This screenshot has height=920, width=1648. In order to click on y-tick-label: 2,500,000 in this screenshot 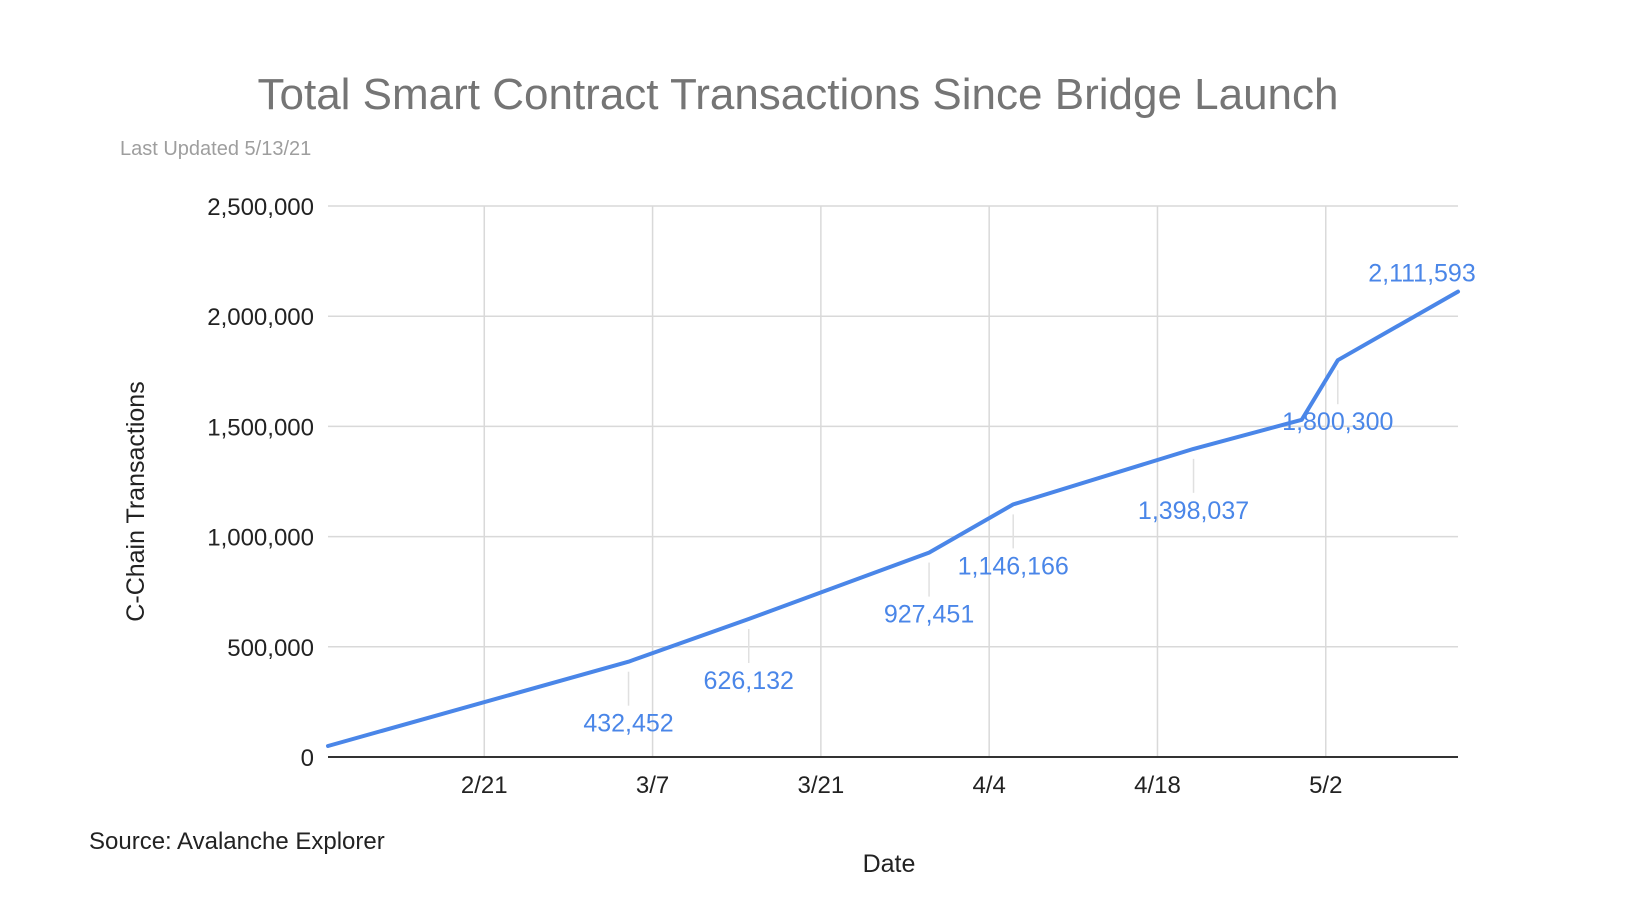, I will do `click(260, 207)`.